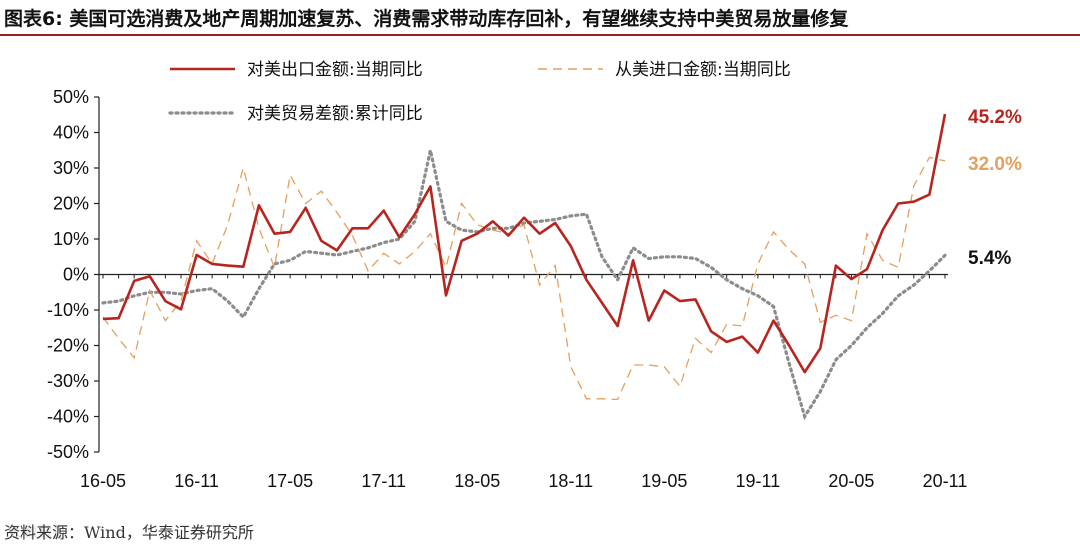 The height and width of the screenshot is (546, 1080). Describe the element at coordinates (76, 275) in the screenshot. I see `y-tick-label: 0%` at that location.